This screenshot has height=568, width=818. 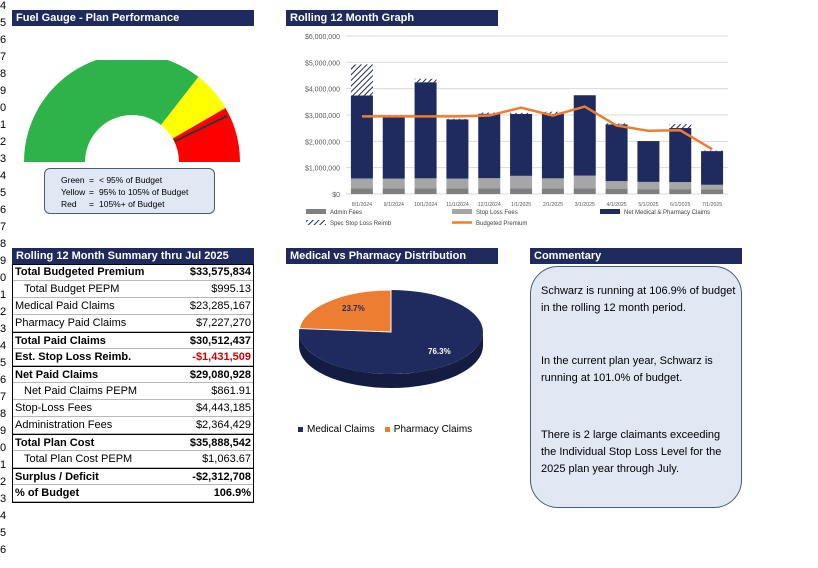 What do you see at coordinates (54, 408) in the screenshot?
I see `summary-label: Stop-Loss Fees` at bounding box center [54, 408].